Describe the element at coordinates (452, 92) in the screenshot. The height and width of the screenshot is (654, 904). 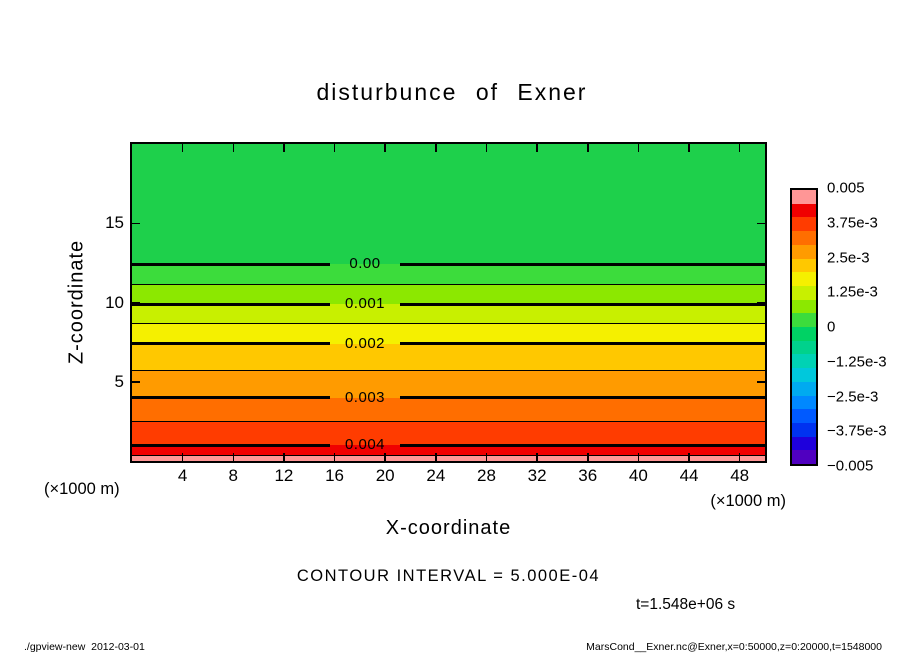
I see `chart-title: disturbunce of Exner` at that location.